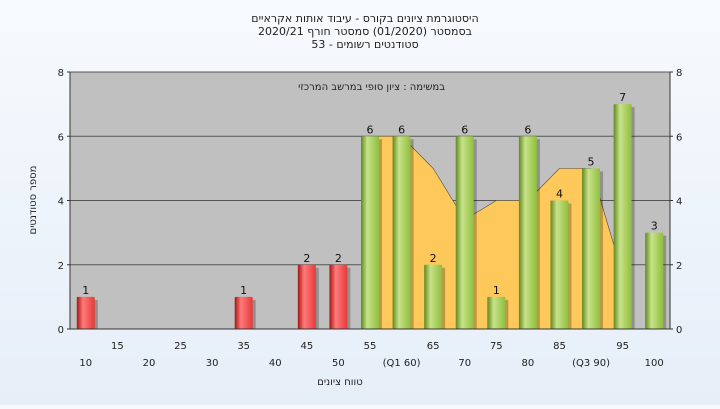 The width and height of the screenshot is (720, 409). Describe the element at coordinates (591, 161) in the screenshot. I see `data-label: 5` at that location.